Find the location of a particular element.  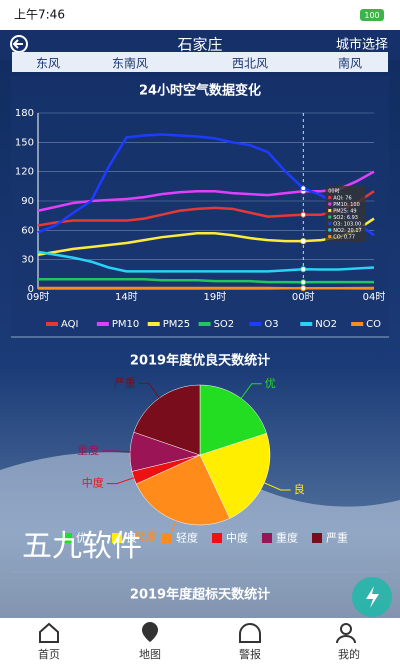

city-select: 城市选择 is located at coordinates (362, 45).